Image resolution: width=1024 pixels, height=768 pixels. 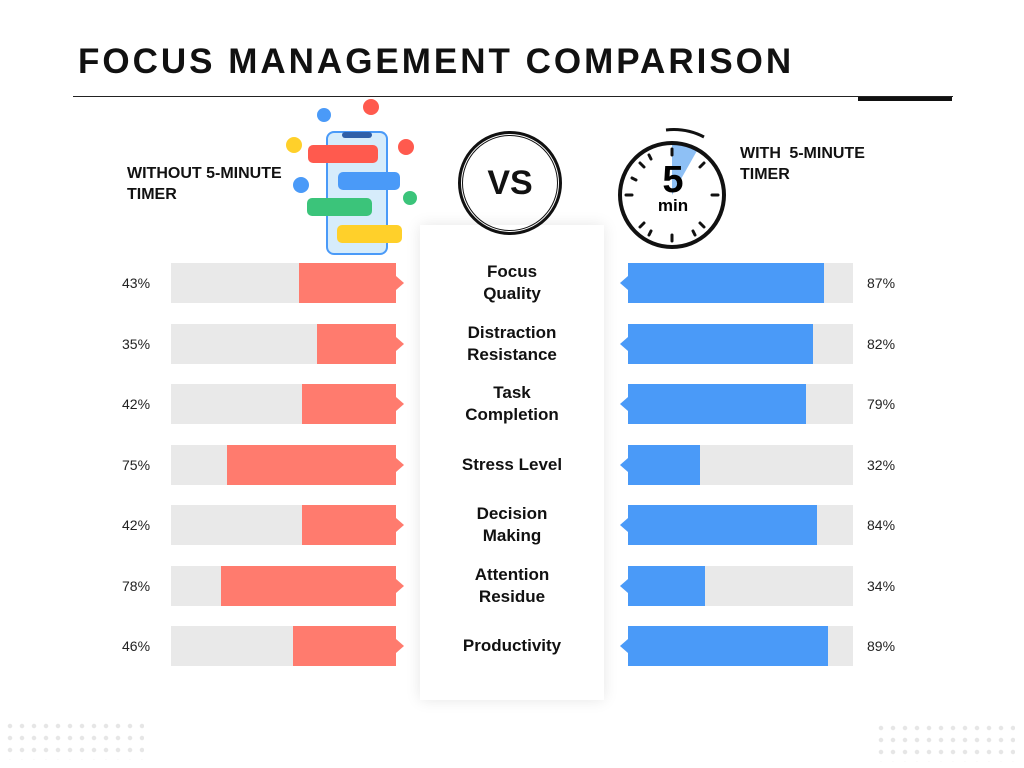 What do you see at coordinates (881, 283) in the screenshot?
I see `value-label: 87%` at bounding box center [881, 283].